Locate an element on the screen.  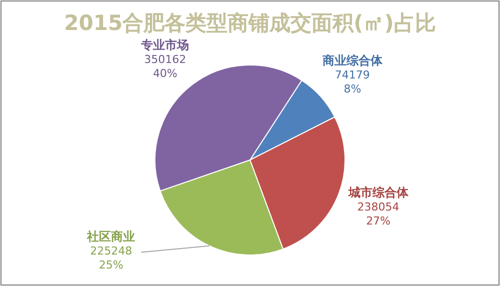
slice-label: 社区商业 is located at coordinates (111, 236).